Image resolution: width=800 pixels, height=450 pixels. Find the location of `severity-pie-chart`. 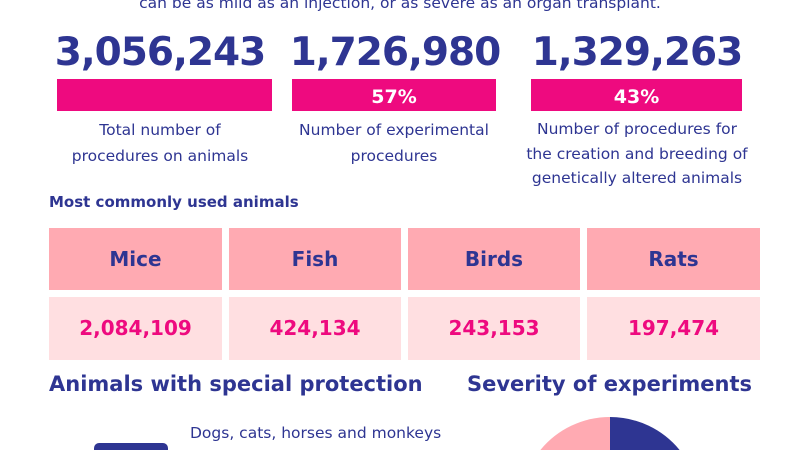

severity-pie-chart is located at coordinates (610, 433).